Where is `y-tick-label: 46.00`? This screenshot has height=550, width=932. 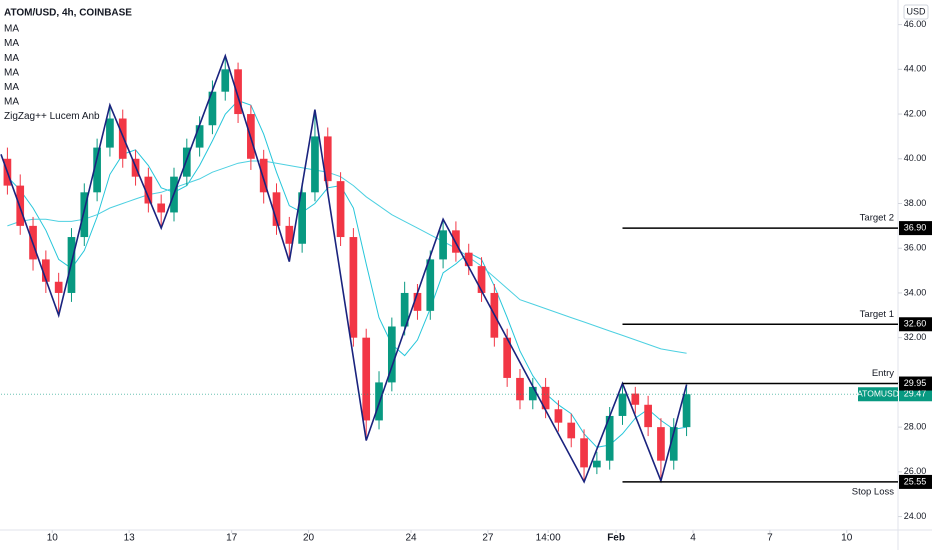
y-tick-label: 46.00 is located at coordinates (915, 24).